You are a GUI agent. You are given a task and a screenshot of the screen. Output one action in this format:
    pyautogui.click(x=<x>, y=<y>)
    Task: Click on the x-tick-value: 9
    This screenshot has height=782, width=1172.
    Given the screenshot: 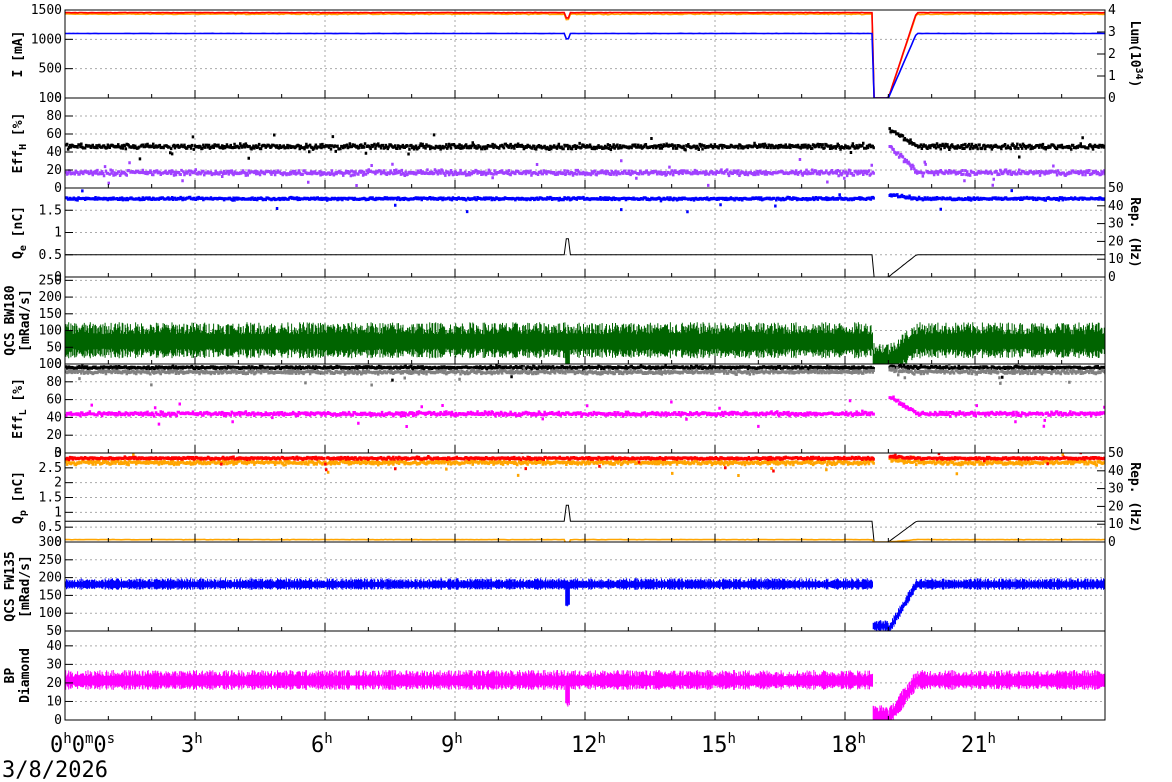 What is the action you would take?
    pyautogui.click(x=447, y=745)
    